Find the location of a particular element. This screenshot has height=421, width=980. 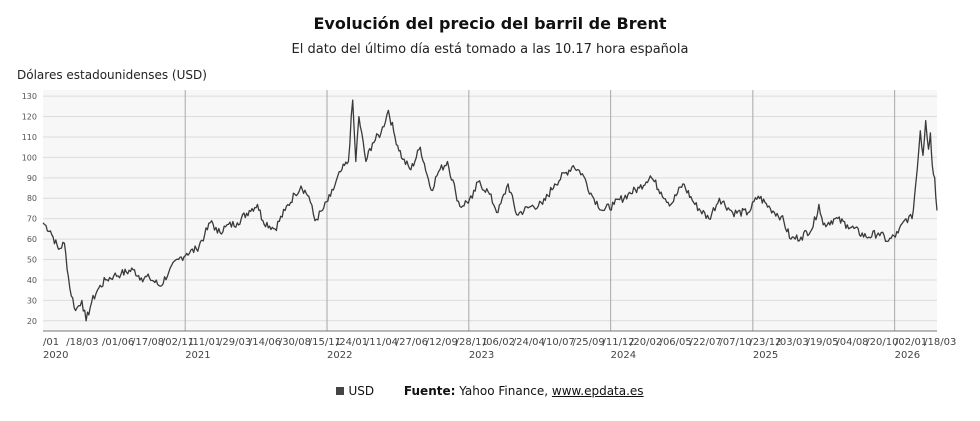

x-year-label: 2020 is located at coordinates (55, 355).